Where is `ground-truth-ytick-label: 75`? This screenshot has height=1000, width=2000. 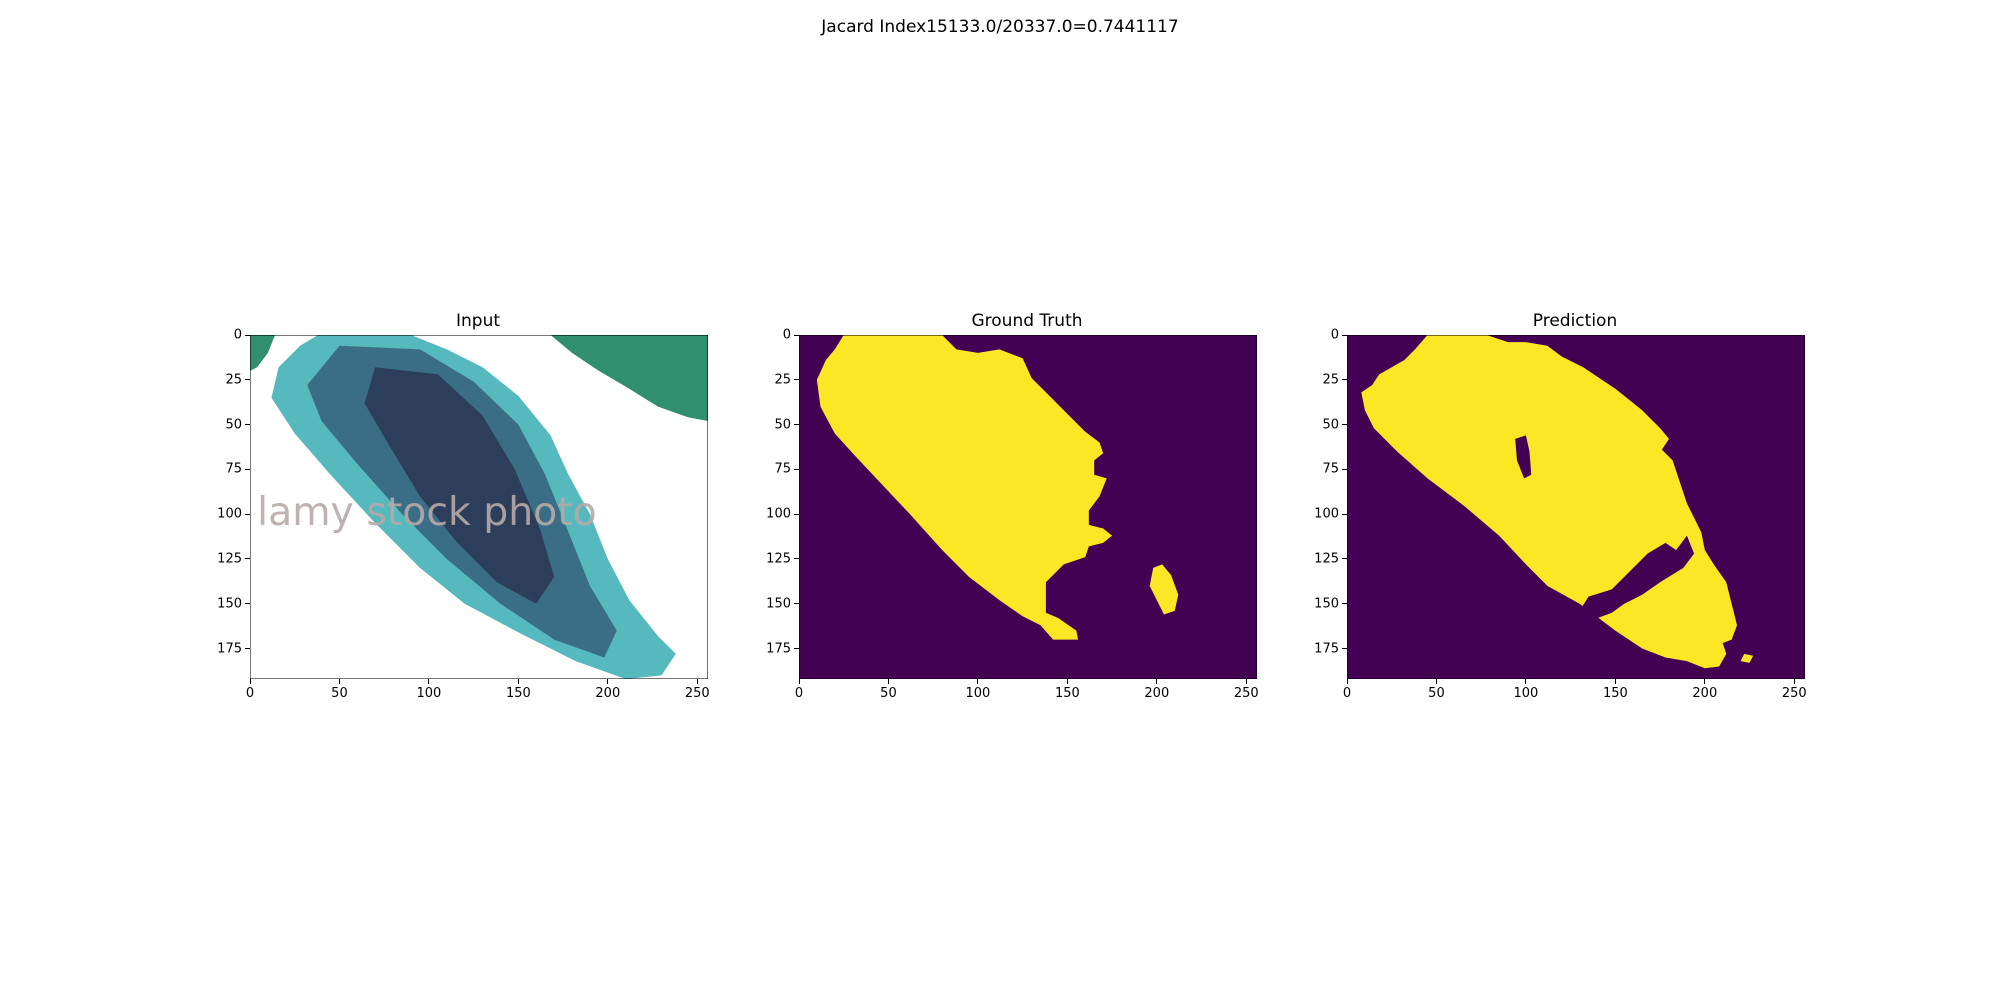
ground-truth-ytick-label: 75 is located at coordinates (782, 469).